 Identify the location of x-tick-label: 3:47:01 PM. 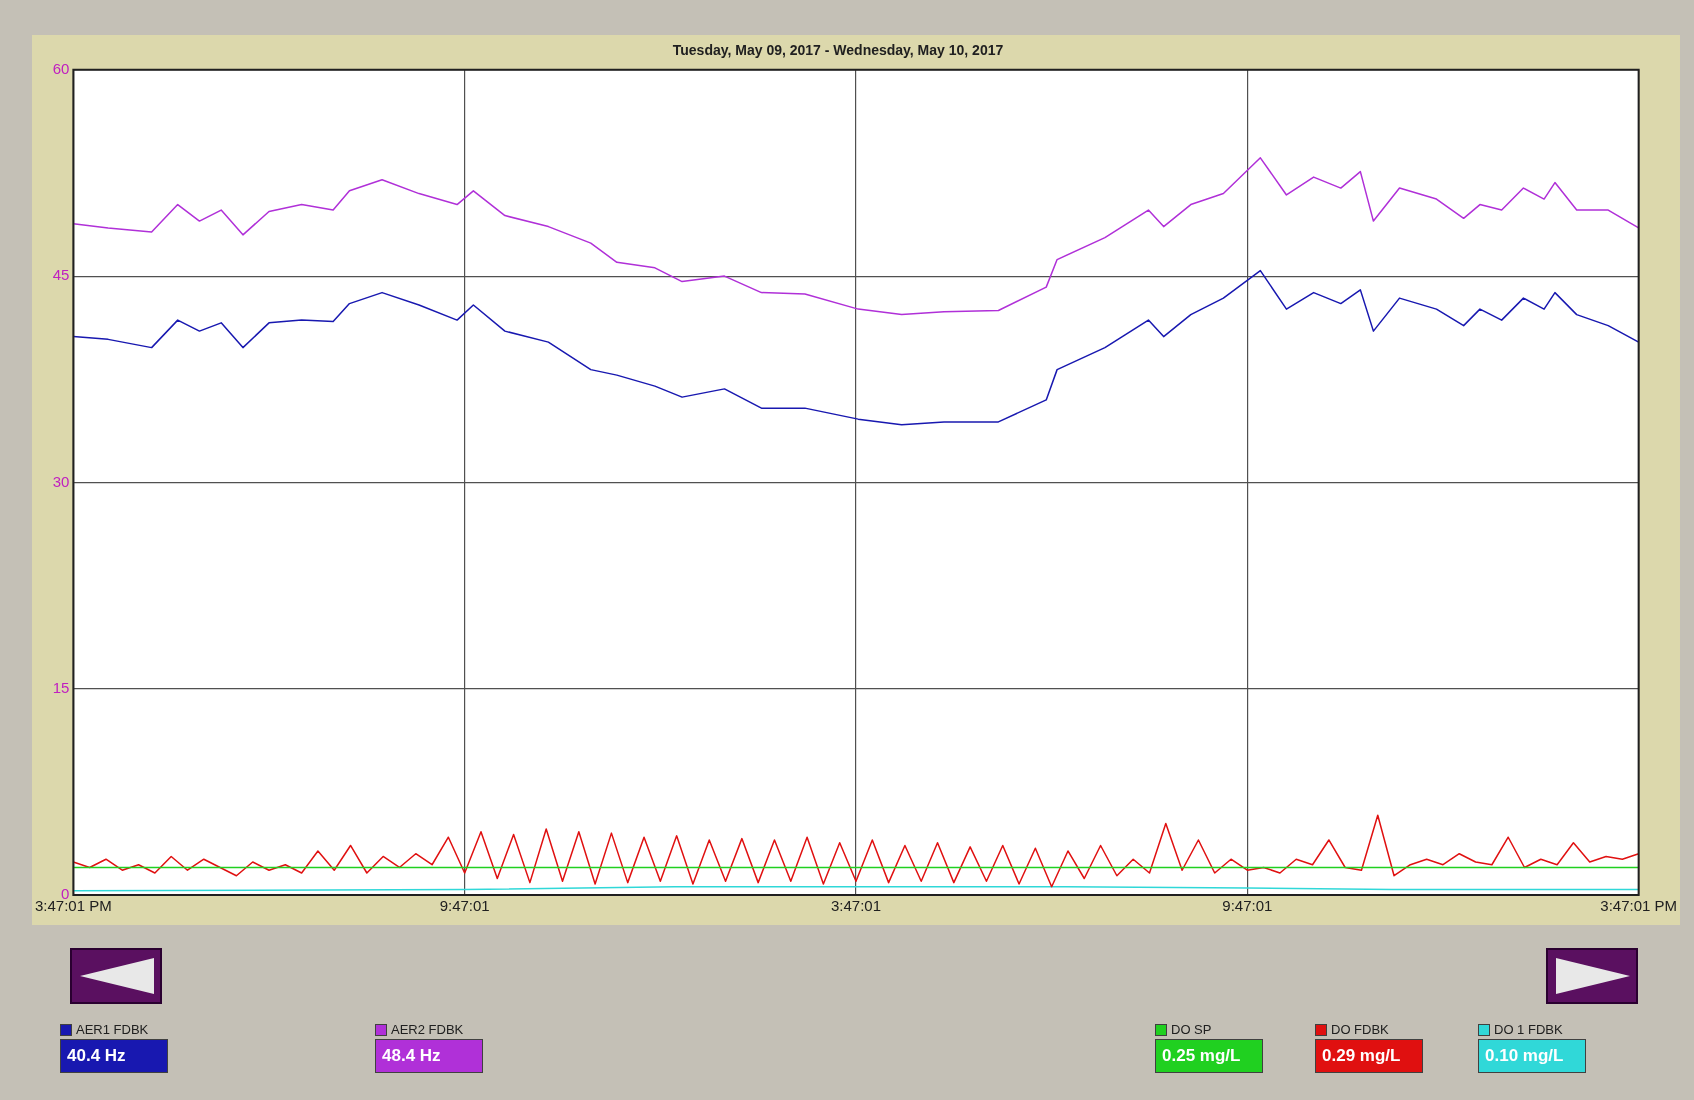
(1638, 906).